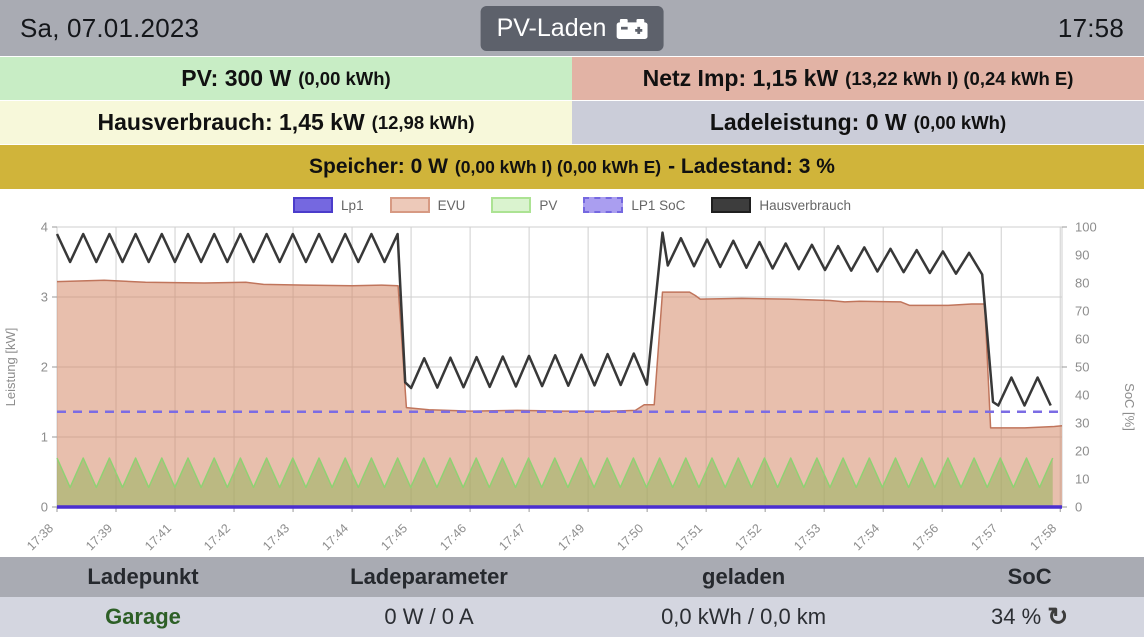  What do you see at coordinates (1016, 616) in the screenshot?
I see `soc-value: 34 %` at bounding box center [1016, 616].